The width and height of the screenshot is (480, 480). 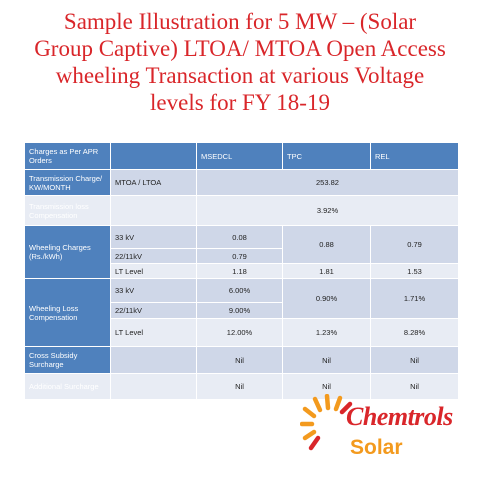 I want to click on wc-msedcl-22kv: 0.79, so click(x=239, y=256).